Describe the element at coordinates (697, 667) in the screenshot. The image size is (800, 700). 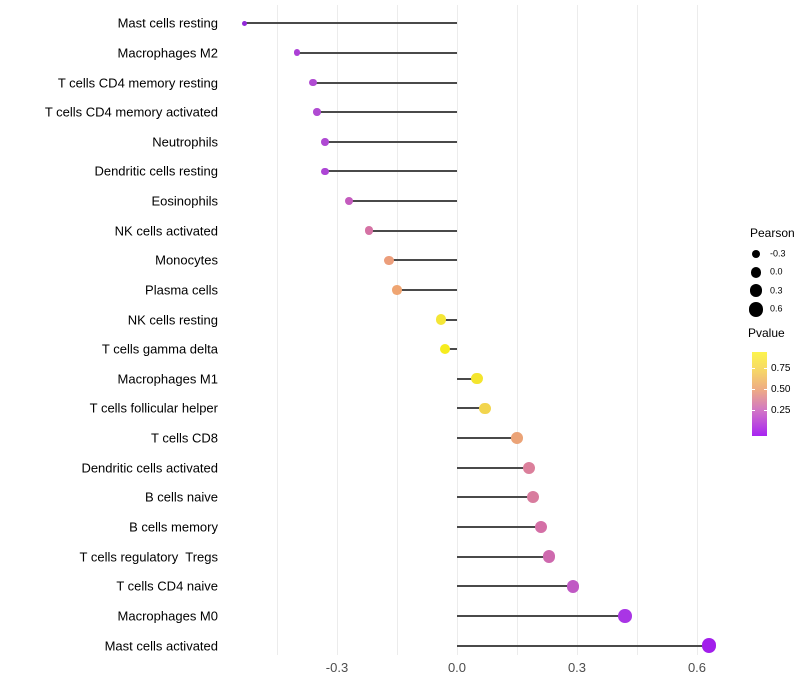
I see `x-axis-tick-label: 0.6` at that location.